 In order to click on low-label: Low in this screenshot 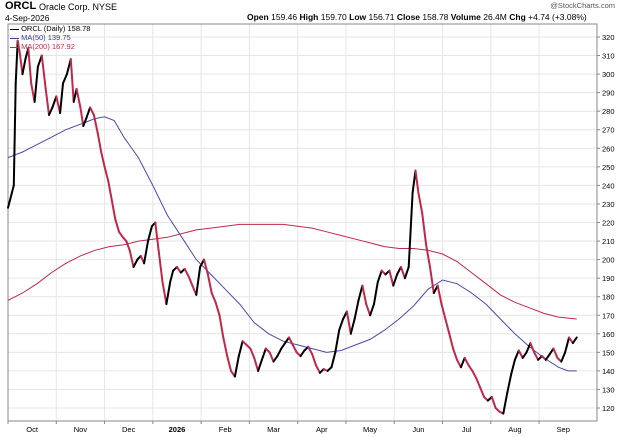, I will do `click(358, 17)`.